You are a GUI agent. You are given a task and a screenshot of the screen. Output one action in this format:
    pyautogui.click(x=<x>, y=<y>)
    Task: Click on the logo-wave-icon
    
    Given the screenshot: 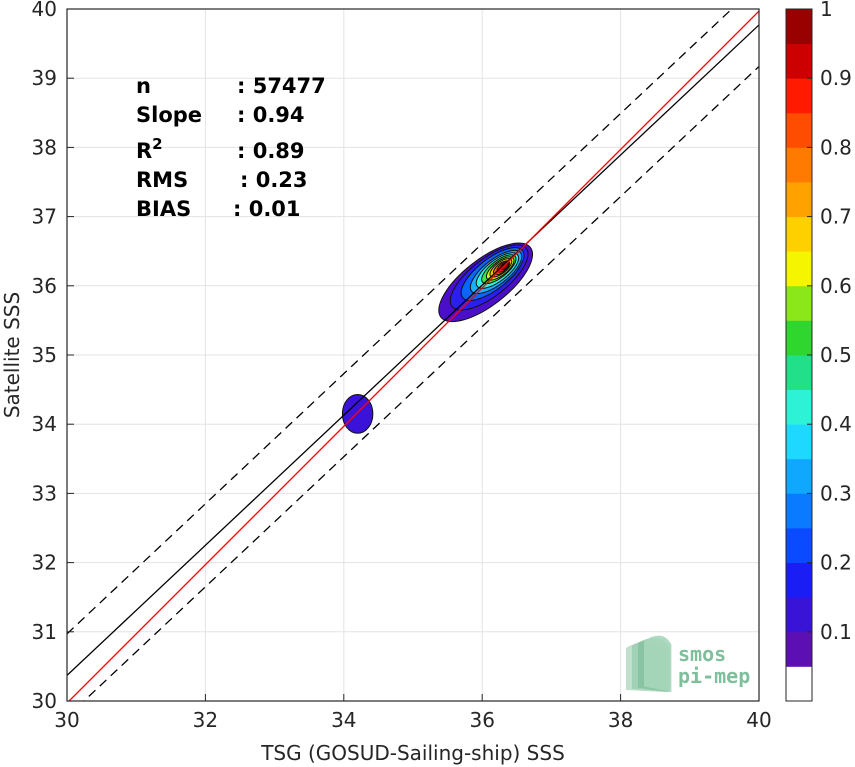 What is the action you would take?
    pyautogui.click(x=649, y=663)
    